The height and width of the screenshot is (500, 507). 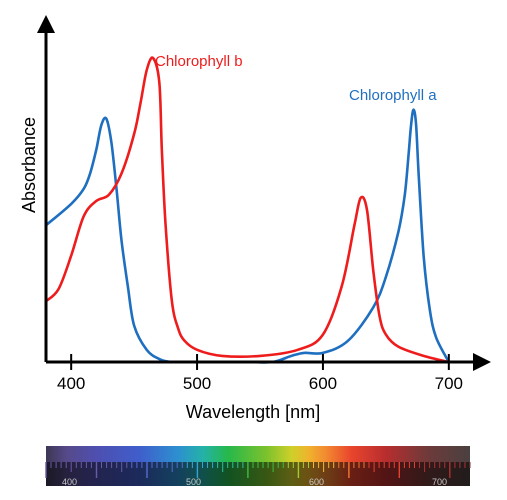 What do you see at coordinates (439, 482) in the screenshot?
I see `spectrum-label-700: 700` at bounding box center [439, 482].